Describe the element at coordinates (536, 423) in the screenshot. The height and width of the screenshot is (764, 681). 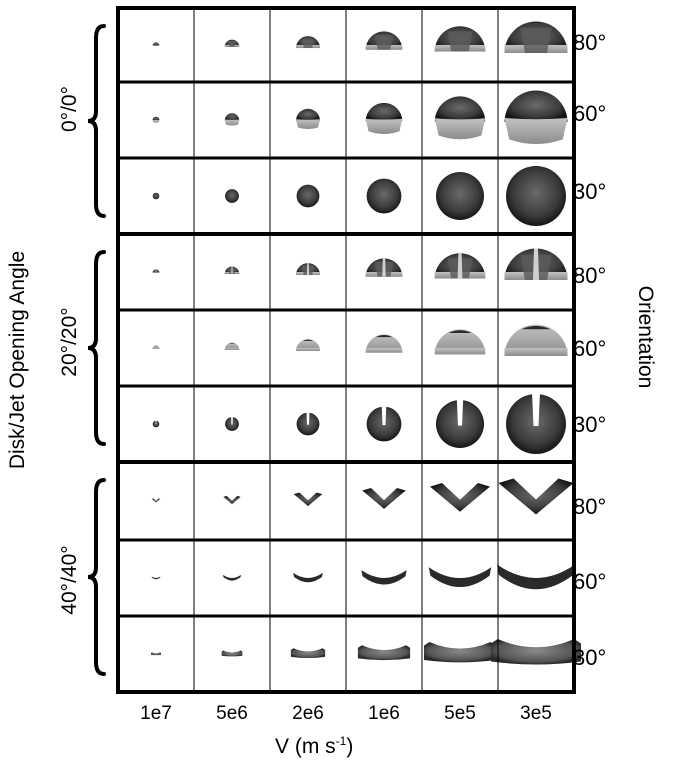
I see `cell-g1-r2-c5` at that location.